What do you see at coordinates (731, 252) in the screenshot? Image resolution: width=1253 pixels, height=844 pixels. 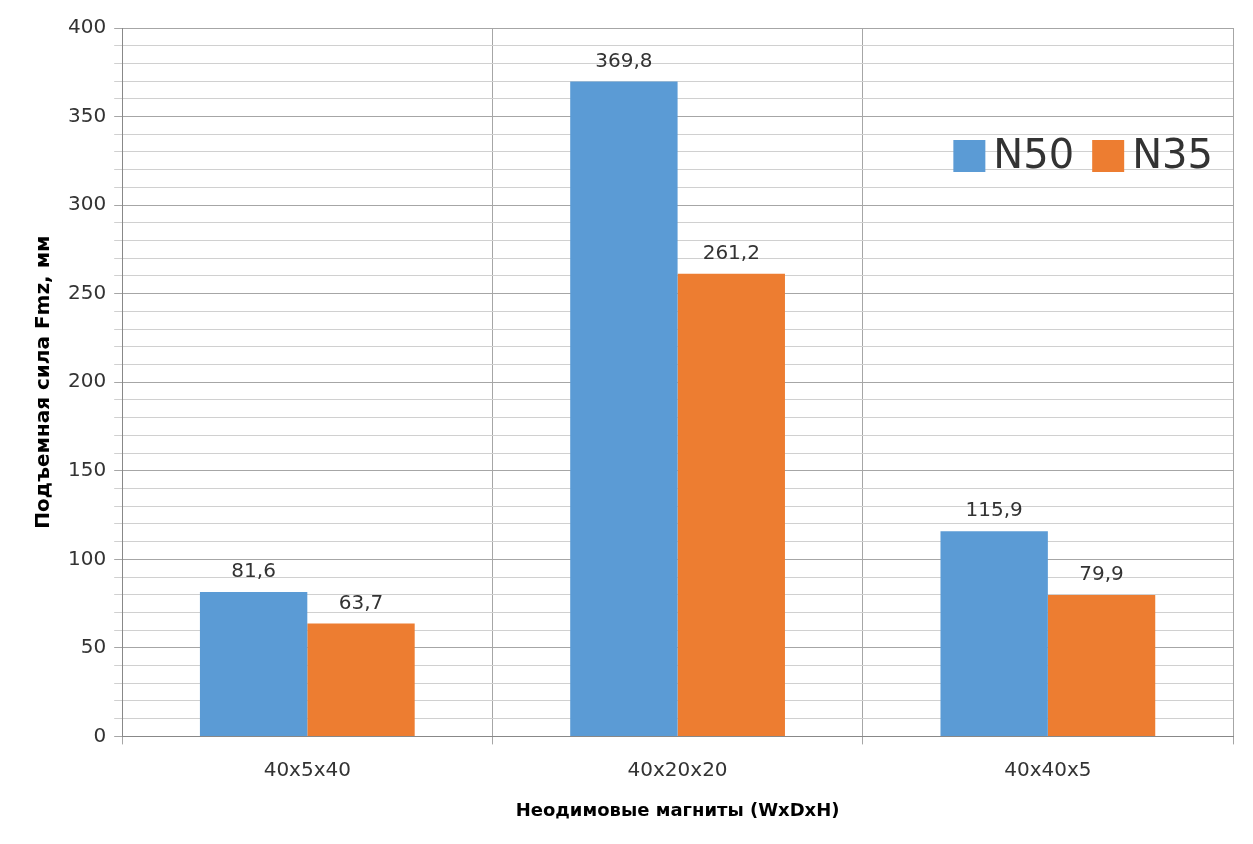 I see `data-label: 261,2` at bounding box center [731, 252].